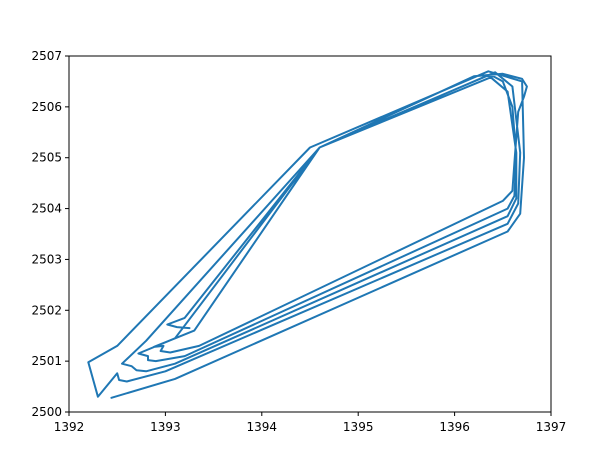 The height and width of the screenshot is (468, 614). What do you see at coordinates (358, 427) in the screenshot?
I see `x-tick-label: 1395` at bounding box center [358, 427].